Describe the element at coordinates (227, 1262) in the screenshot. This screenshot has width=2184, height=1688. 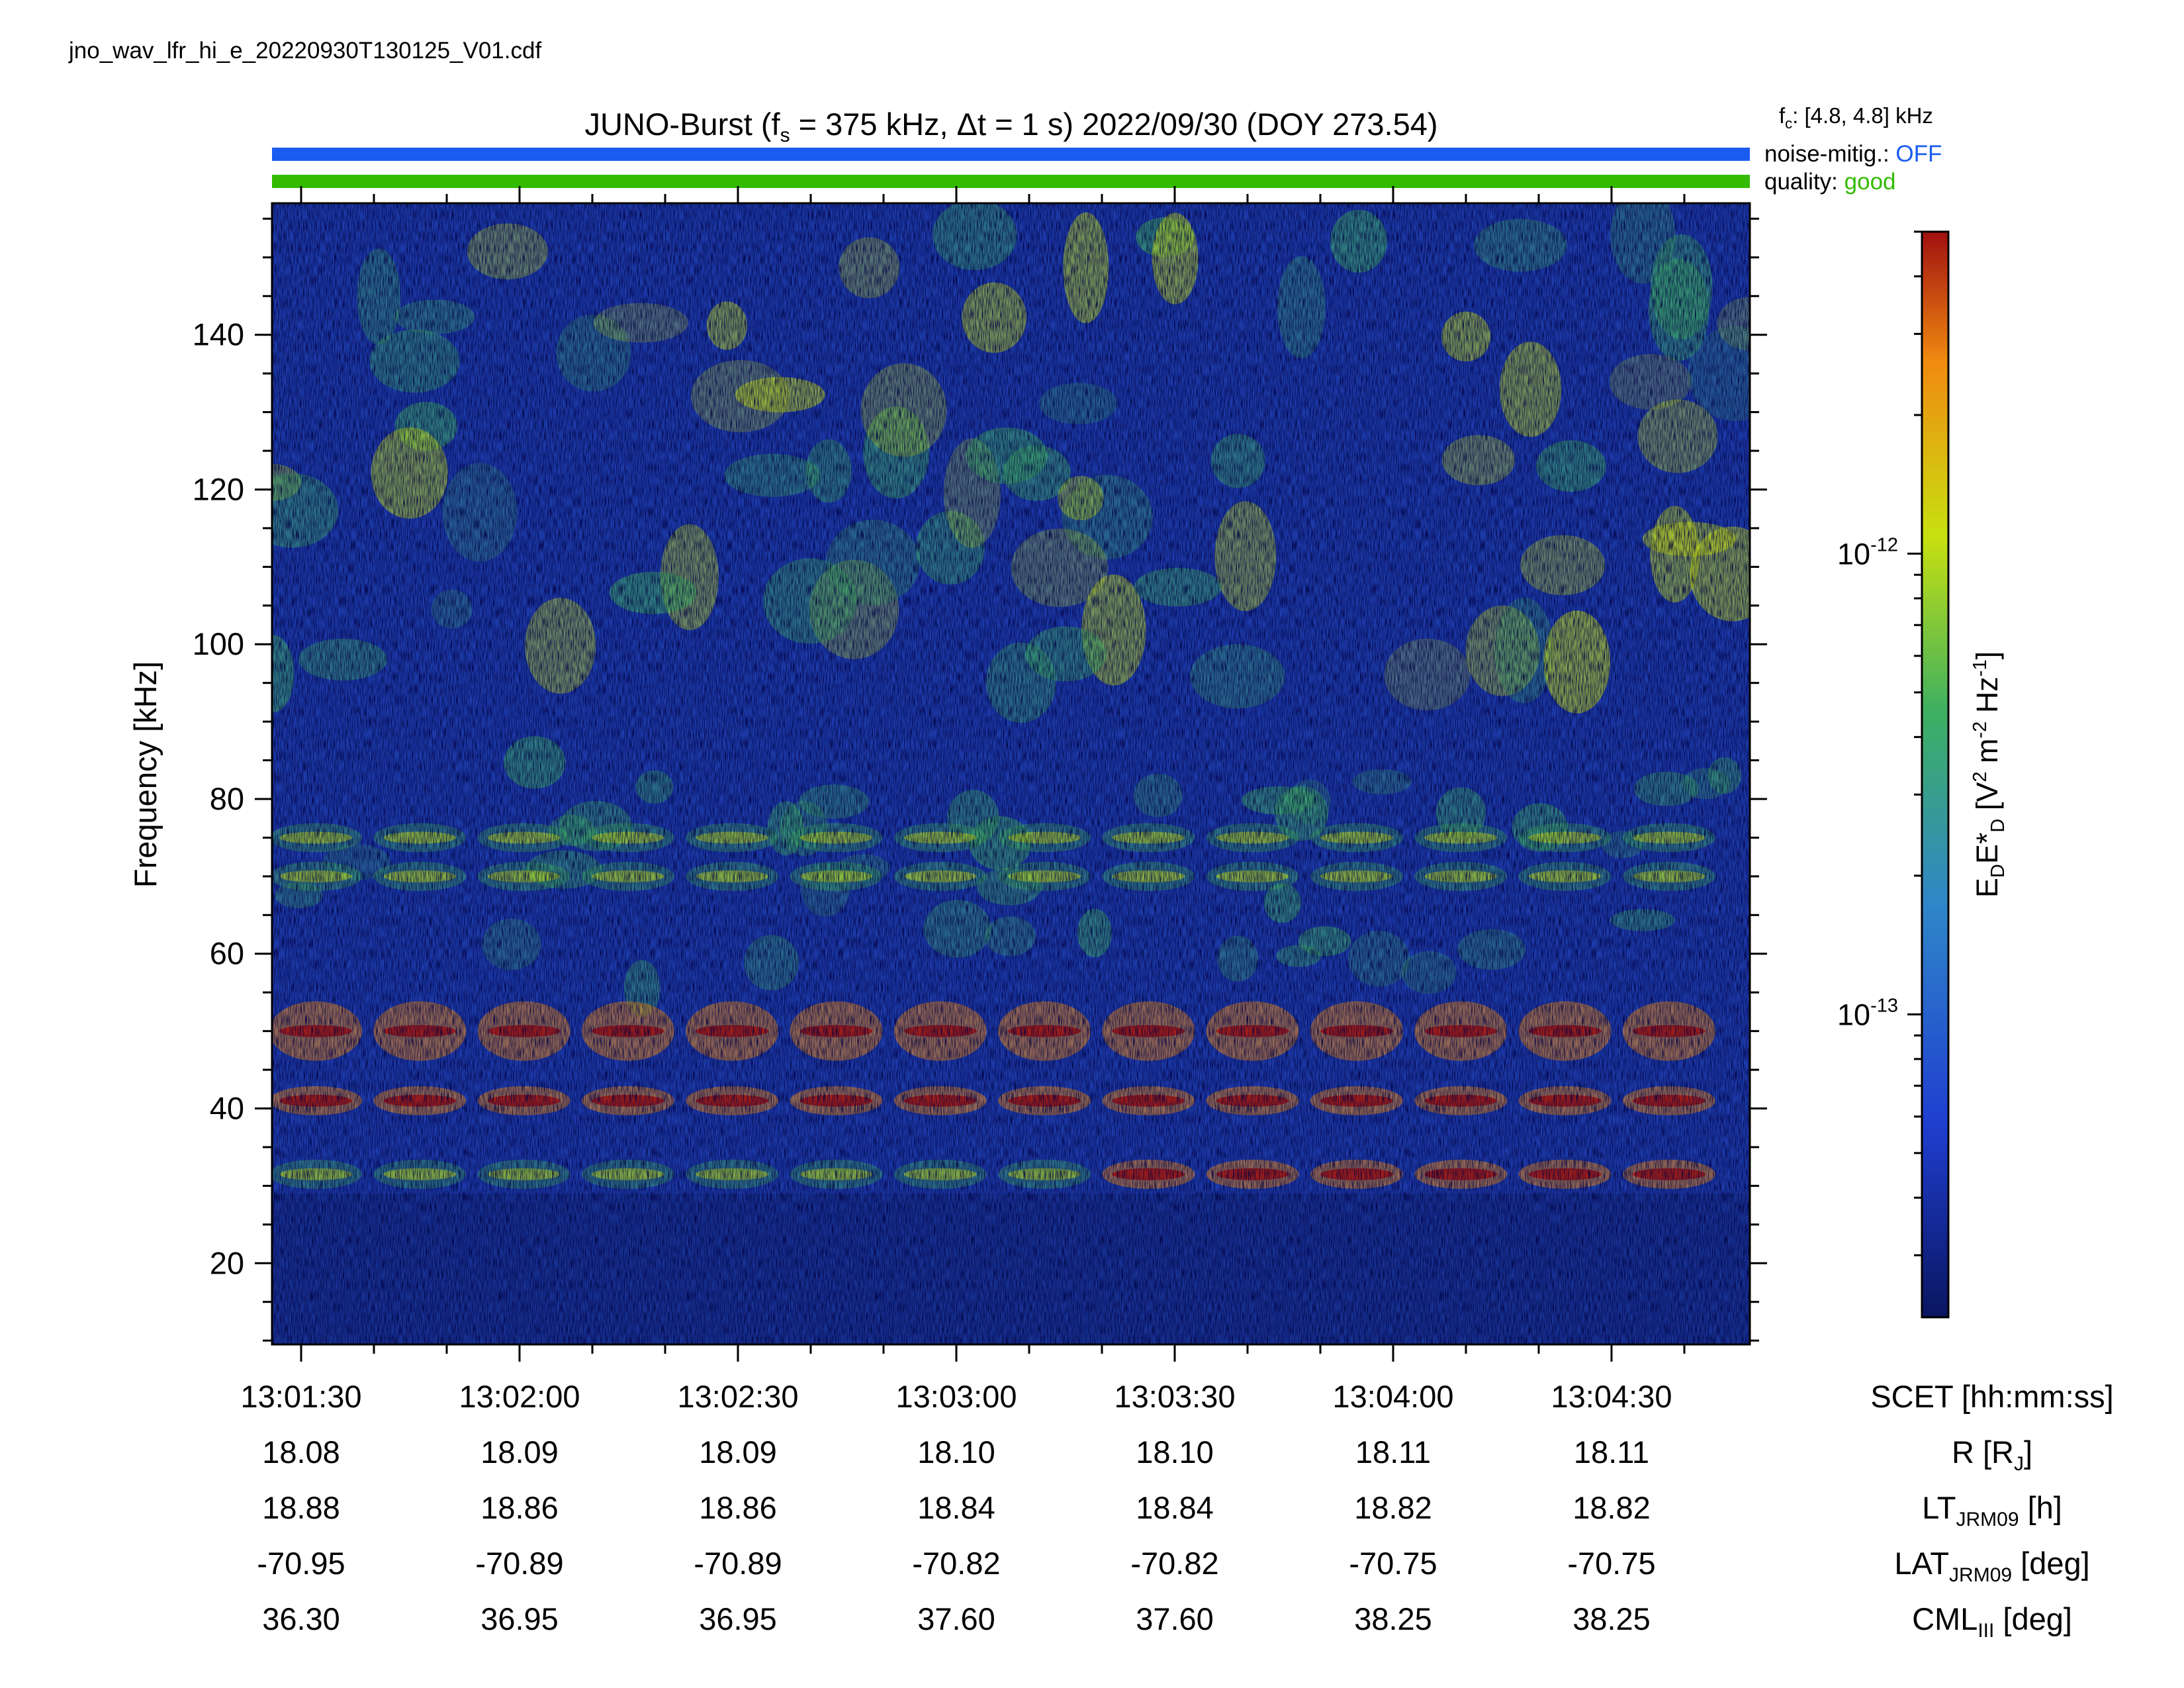
I see `y-tick-label: 20` at that location.